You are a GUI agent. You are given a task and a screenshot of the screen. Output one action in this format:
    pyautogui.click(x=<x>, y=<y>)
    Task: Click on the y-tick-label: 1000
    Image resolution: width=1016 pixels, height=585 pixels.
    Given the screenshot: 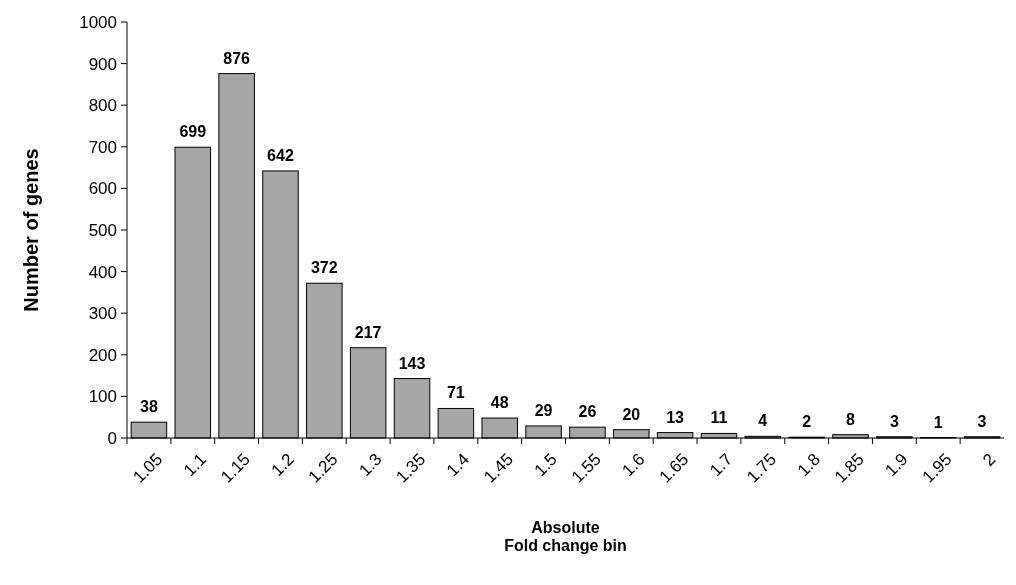 What is the action you would take?
    pyautogui.click(x=98, y=22)
    